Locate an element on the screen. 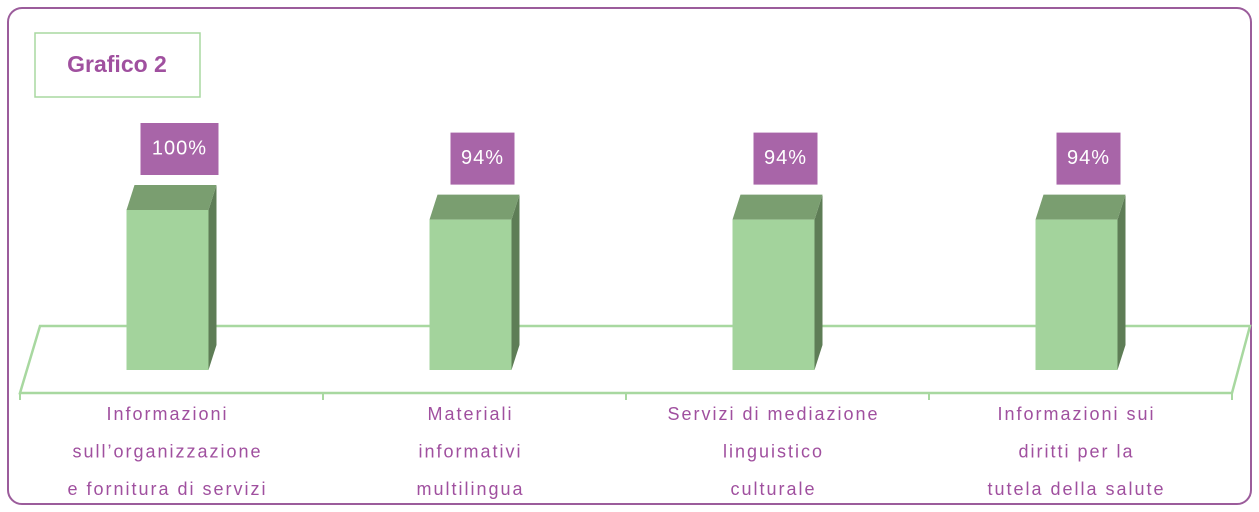  x-tick-label: linguistico is located at coordinates (773, 451).